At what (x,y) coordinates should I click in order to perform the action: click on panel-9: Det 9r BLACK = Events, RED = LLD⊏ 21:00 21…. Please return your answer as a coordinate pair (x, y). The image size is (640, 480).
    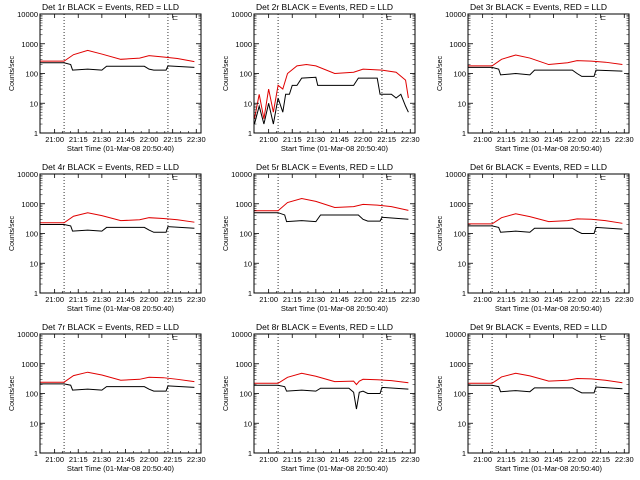
    Looking at the image, I should click on (535, 397).